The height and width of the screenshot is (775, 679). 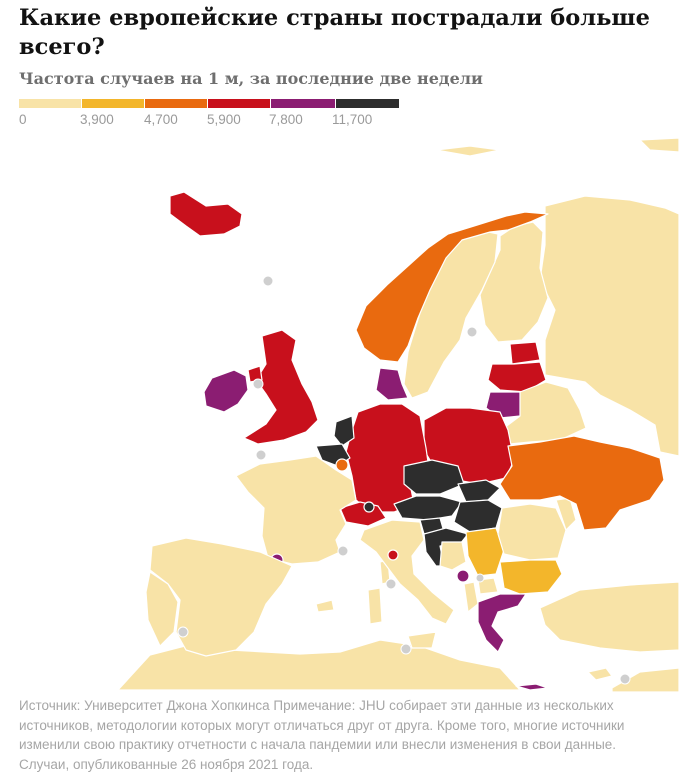 What do you see at coordinates (600, 674) in the screenshot?
I see `country-cyprus` at bounding box center [600, 674].